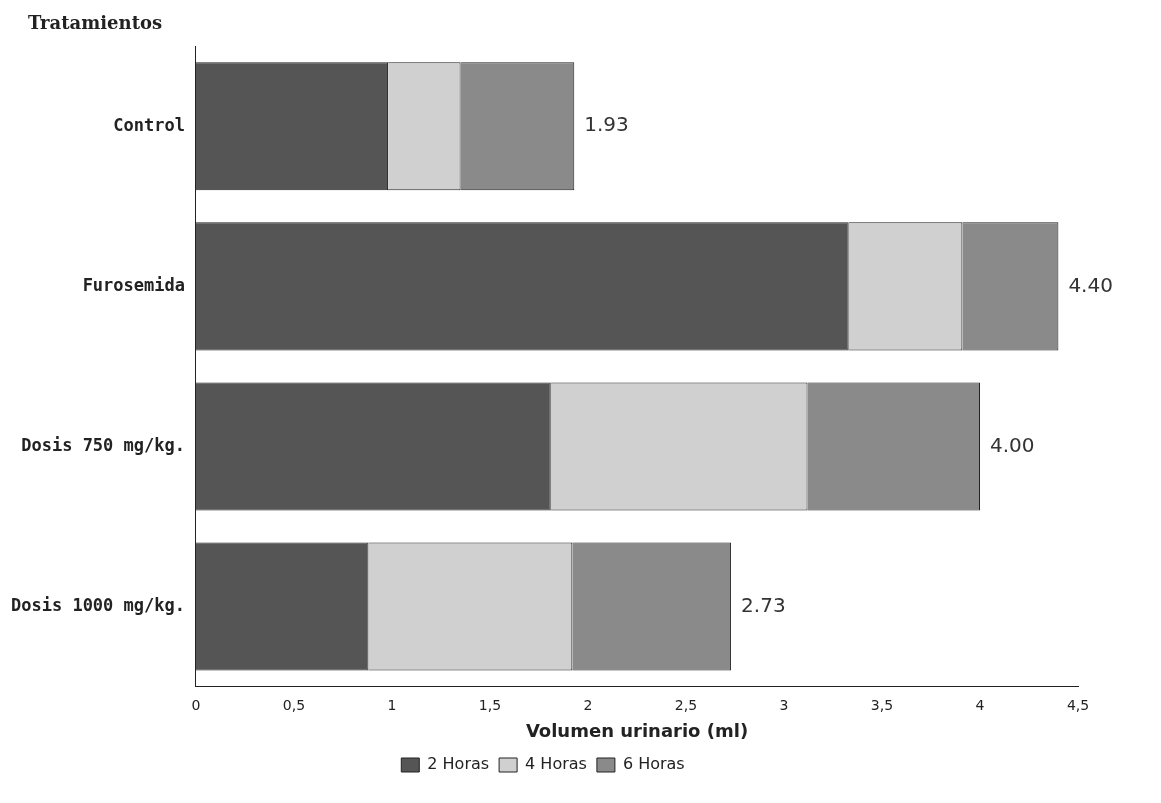 The image size is (1161, 803). Describe the element at coordinates (294, 704) in the screenshot. I see `x-tick-label: 0,5` at that location.